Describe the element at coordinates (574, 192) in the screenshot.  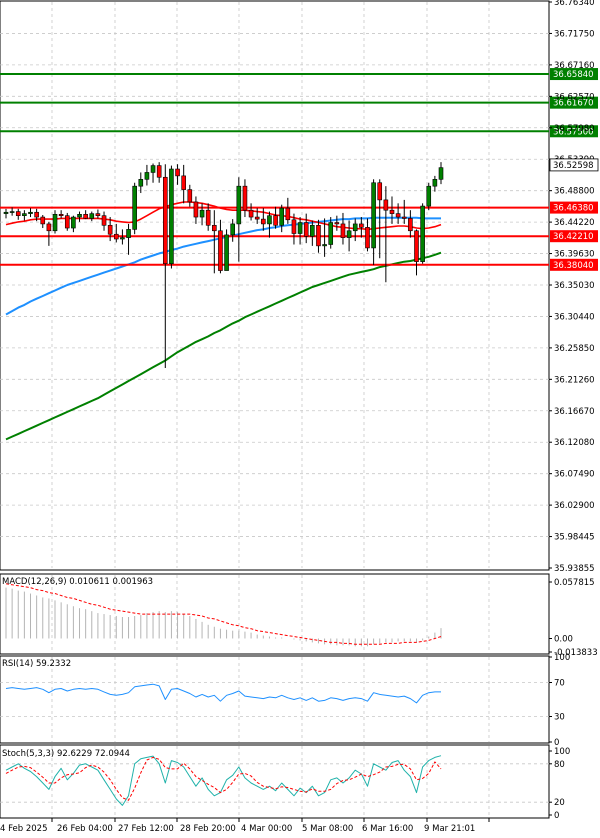
I see `price-tick-label-6: 36.48800` at that location.